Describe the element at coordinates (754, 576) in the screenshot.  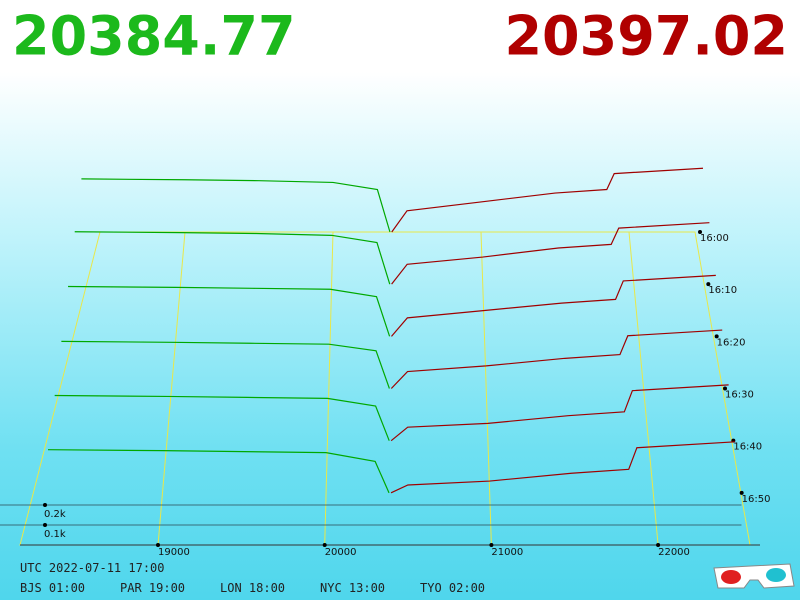
I see `3d-glasses-icon` at that location.